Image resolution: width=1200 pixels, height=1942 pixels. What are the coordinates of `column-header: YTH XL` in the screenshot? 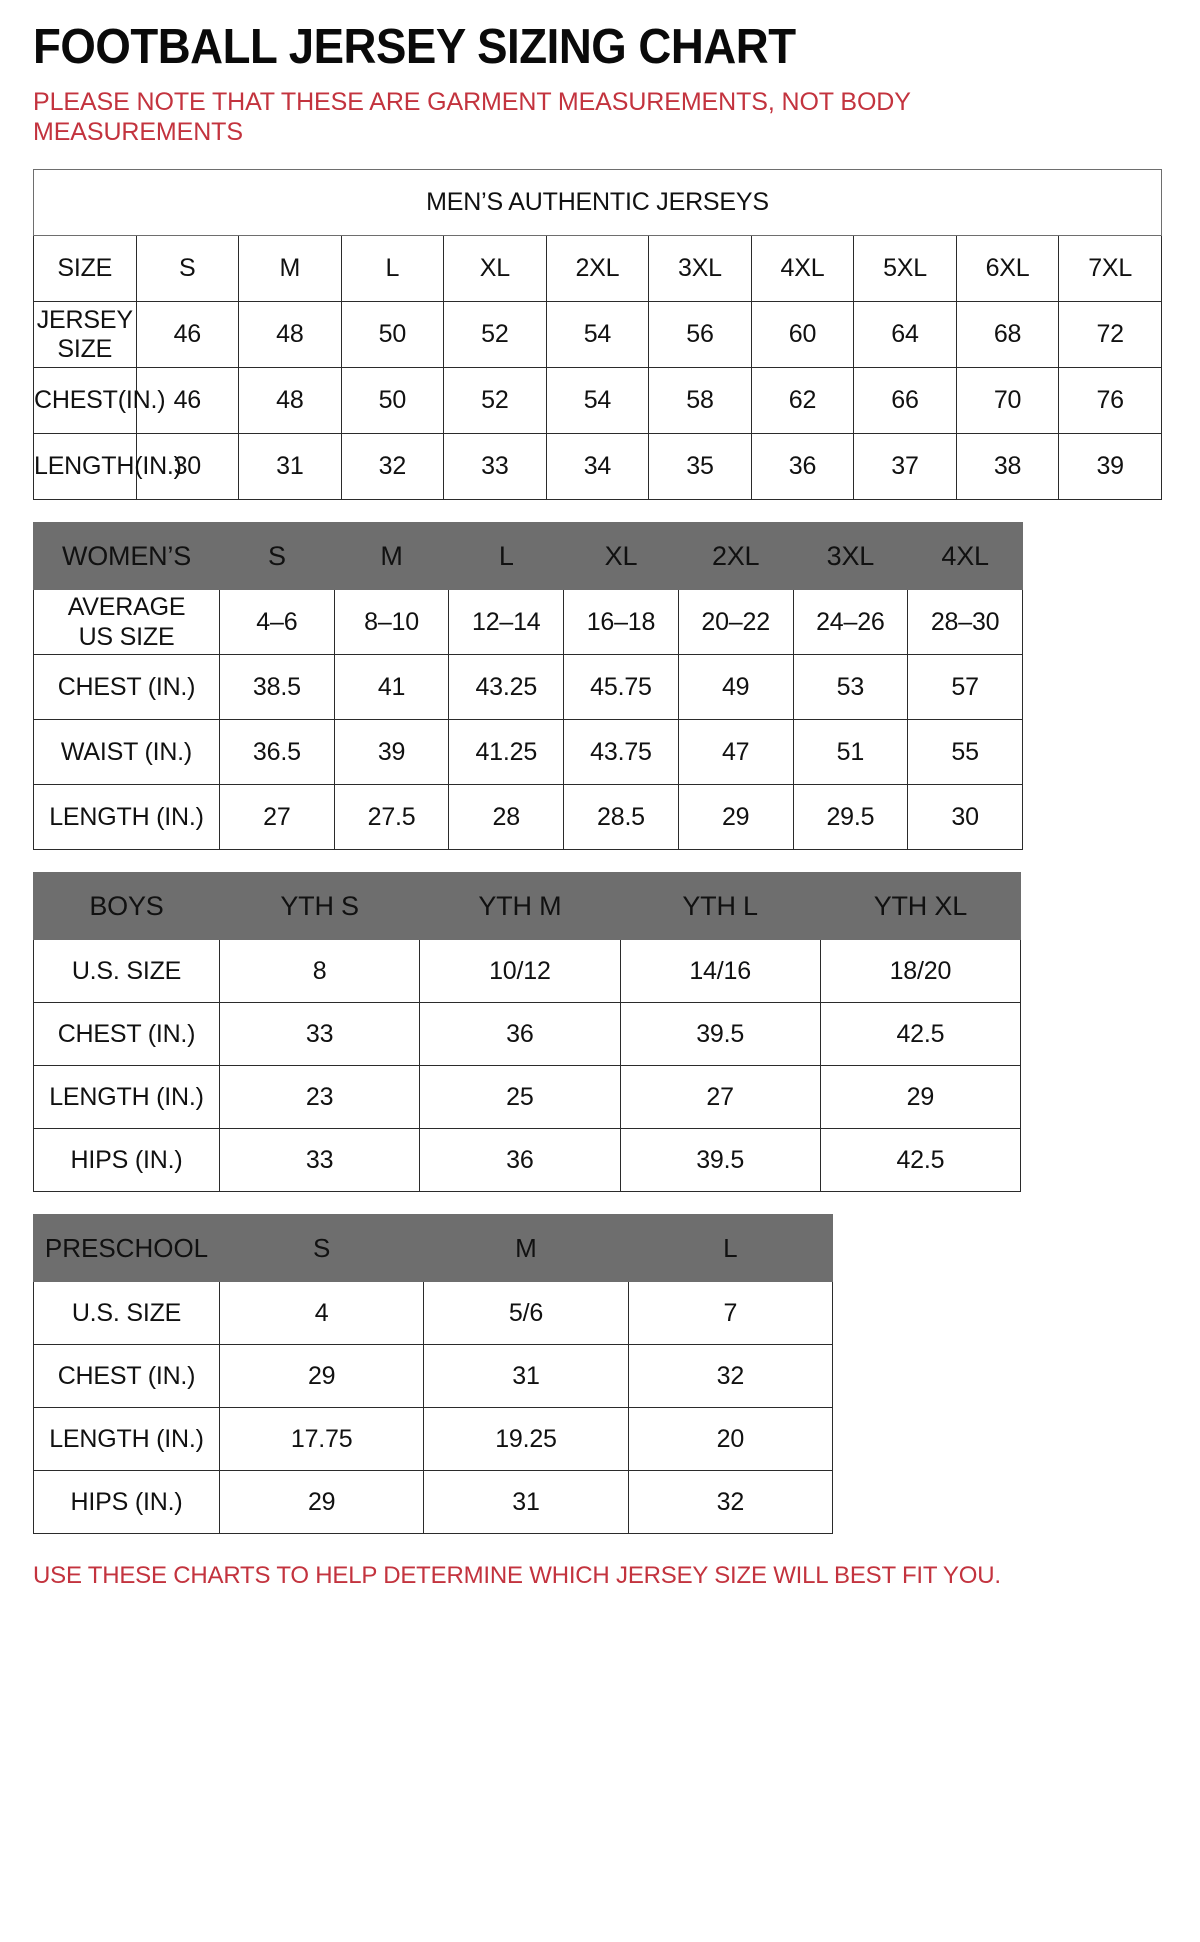 It's located at (920, 906).